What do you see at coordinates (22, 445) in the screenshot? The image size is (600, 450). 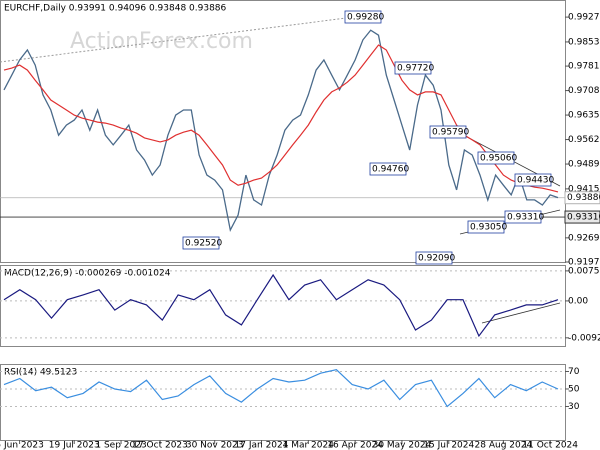 I see `x-tick-label: 5 Jun 2023` at bounding box center [22, 445].